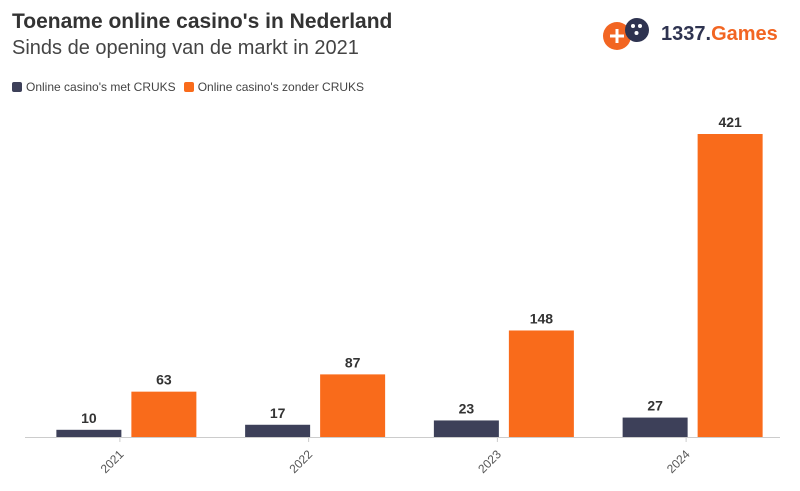 Image resolution: width=800 pixels, height=491 pixels. What do you see at coordinates (89, 418) in the screenshot?
I see `data-label-met-cruks-2021: 10` at bounding box center [89, 418].